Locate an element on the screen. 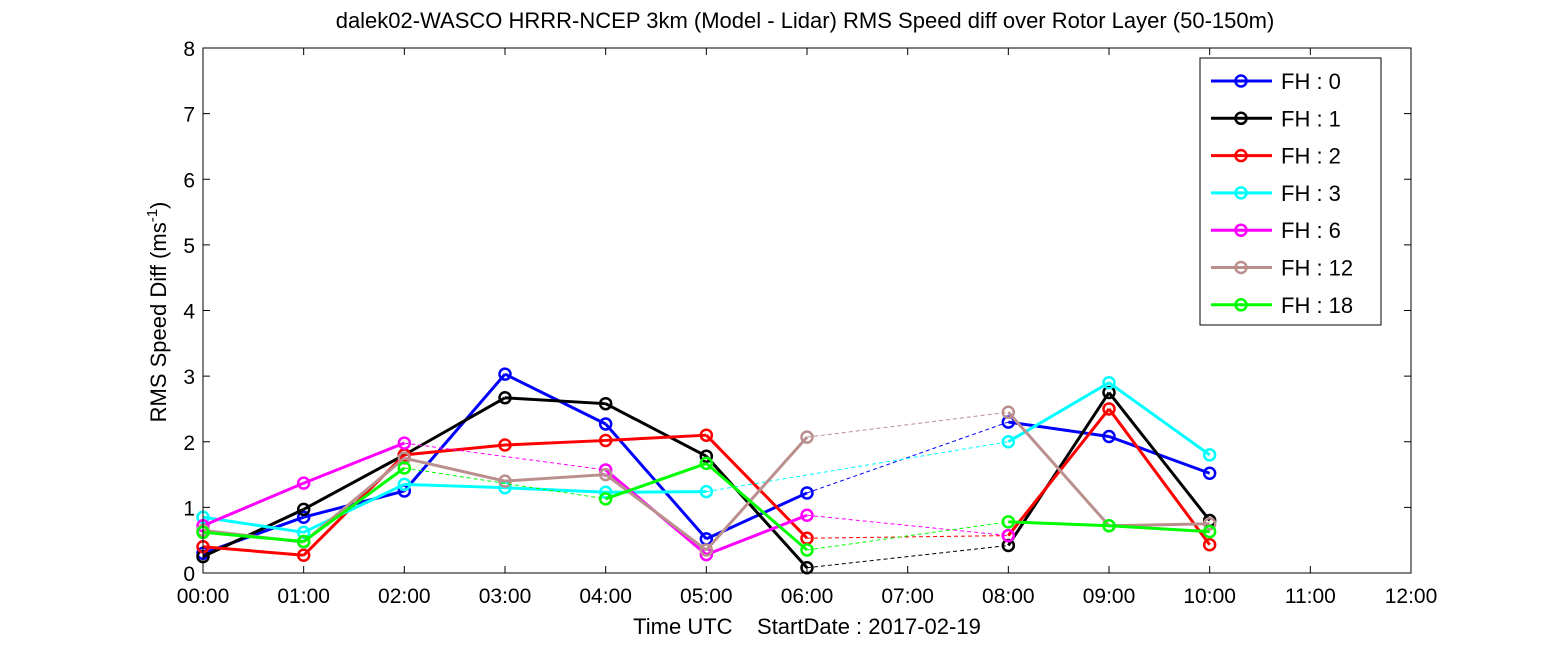  y-axis-label-superscript: -1 is located at coordinates (152, 215).